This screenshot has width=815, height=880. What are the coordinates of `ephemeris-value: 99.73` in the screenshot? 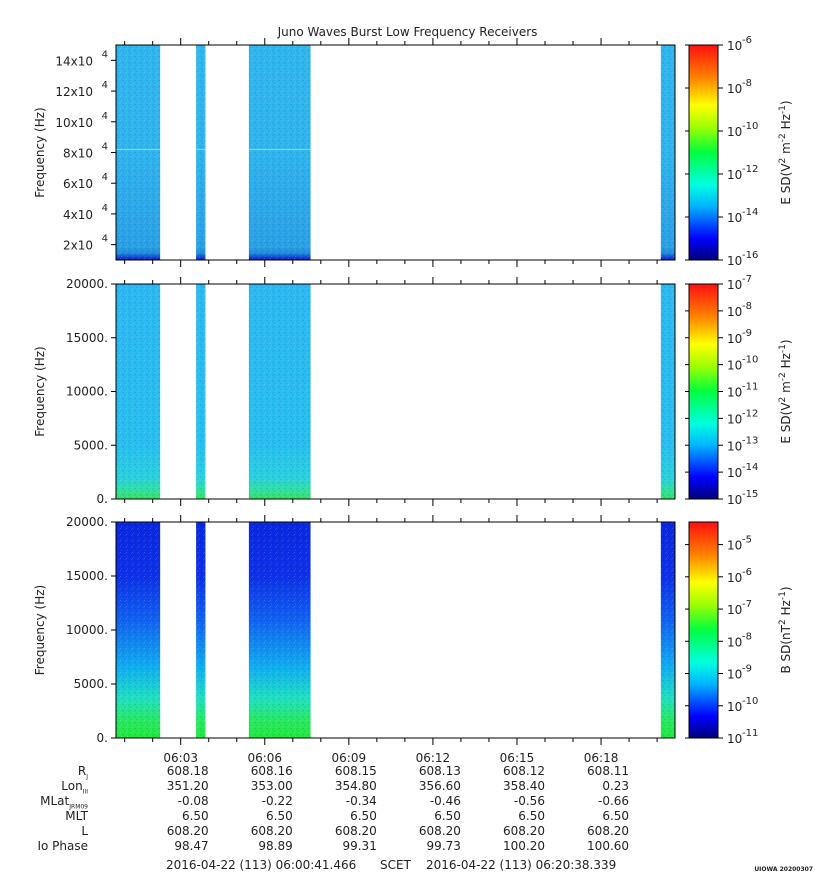 It's located at (443, 846).